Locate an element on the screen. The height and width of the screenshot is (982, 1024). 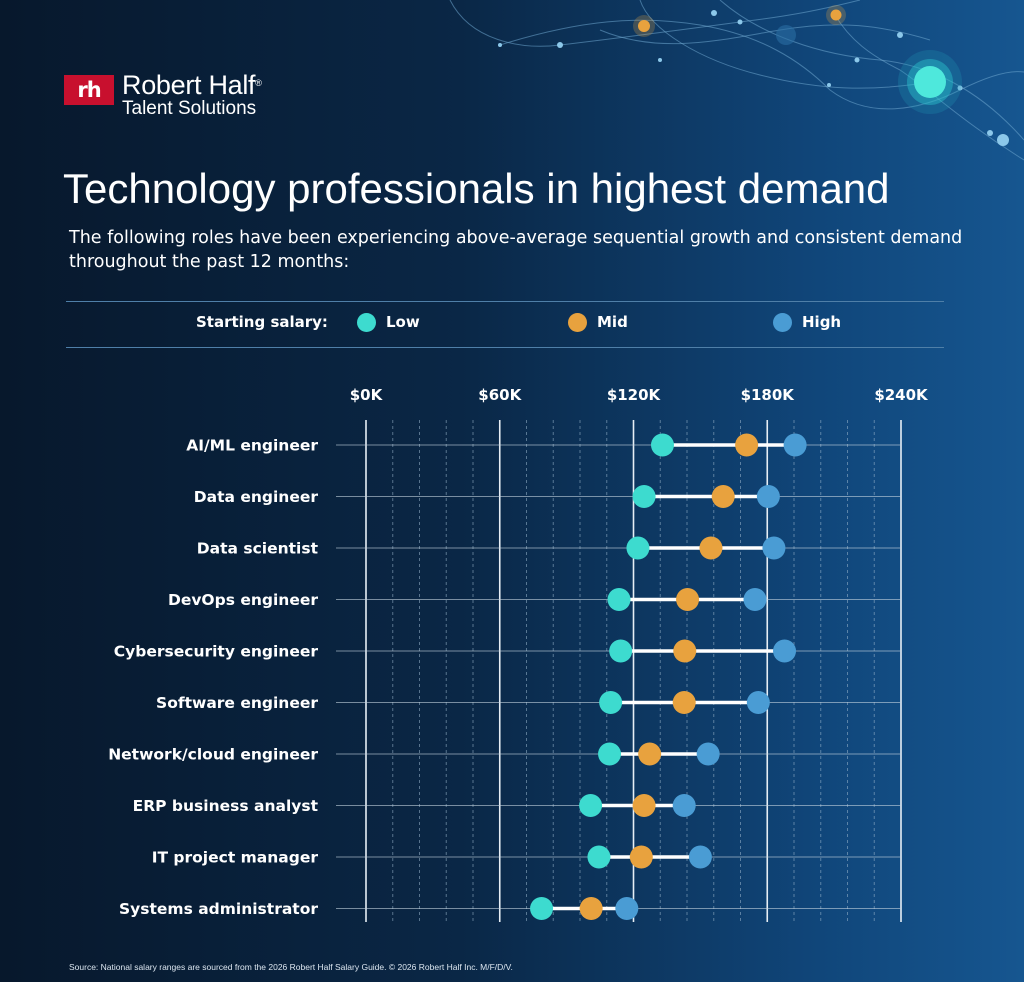
legend-dot-low is located at coordinates (366, 322).